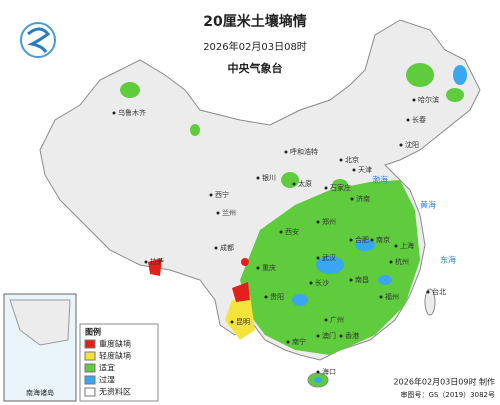 The image size is (500, 405). I want to click on city-label: 澳门, so click(329, 335).